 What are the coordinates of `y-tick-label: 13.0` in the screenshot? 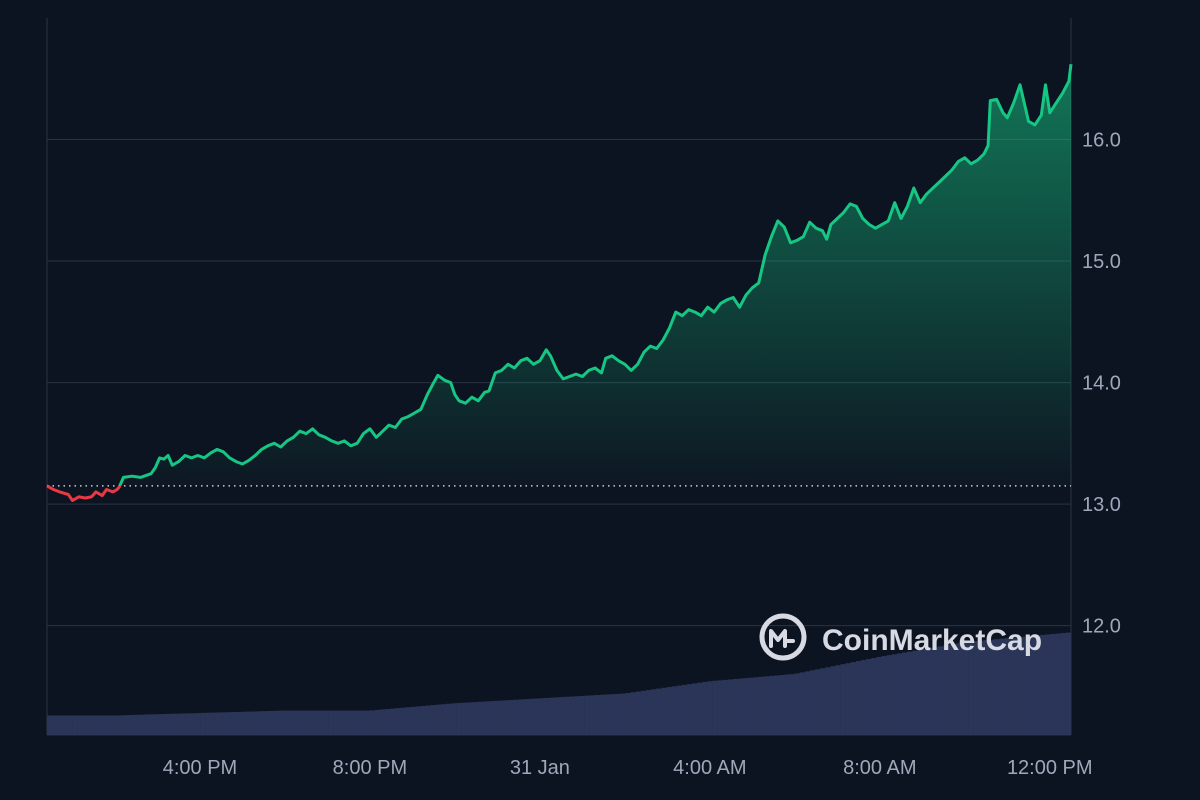 It's located at (1101, 505).